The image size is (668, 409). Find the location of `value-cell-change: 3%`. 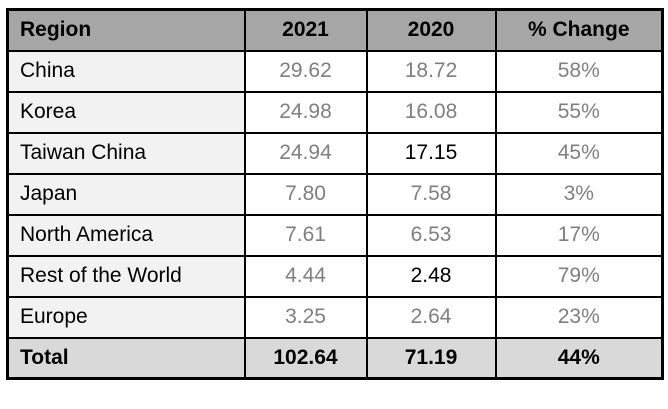

value-cell-change: 3% is located at coordinates (579, 194).